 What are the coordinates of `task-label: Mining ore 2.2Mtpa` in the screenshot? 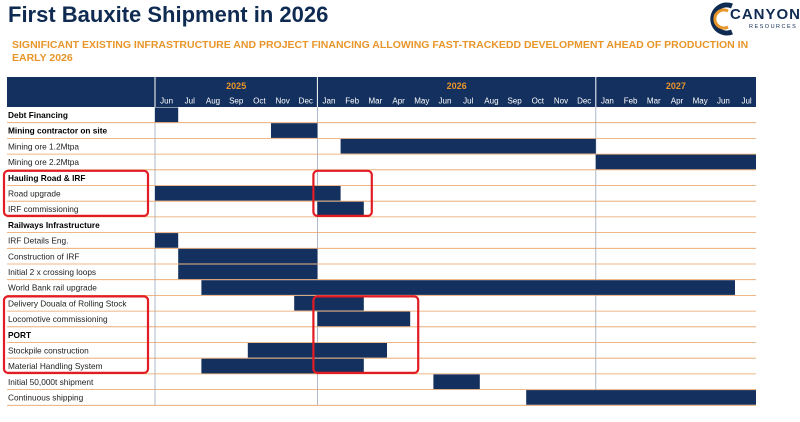 It's located at (43, 162).